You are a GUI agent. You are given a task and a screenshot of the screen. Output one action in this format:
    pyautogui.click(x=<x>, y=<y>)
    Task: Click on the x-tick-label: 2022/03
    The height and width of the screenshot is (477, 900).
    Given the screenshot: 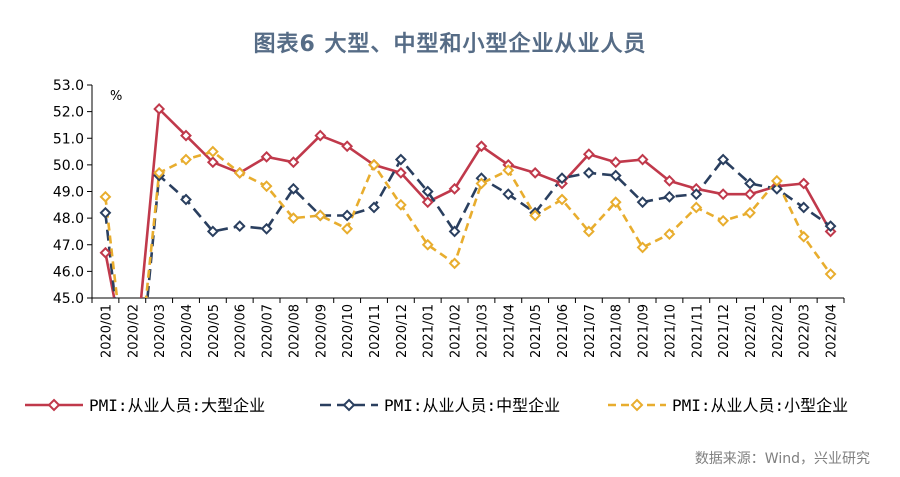 What is the action you would take?
    pyautogui.click(x=805, y=331)
    